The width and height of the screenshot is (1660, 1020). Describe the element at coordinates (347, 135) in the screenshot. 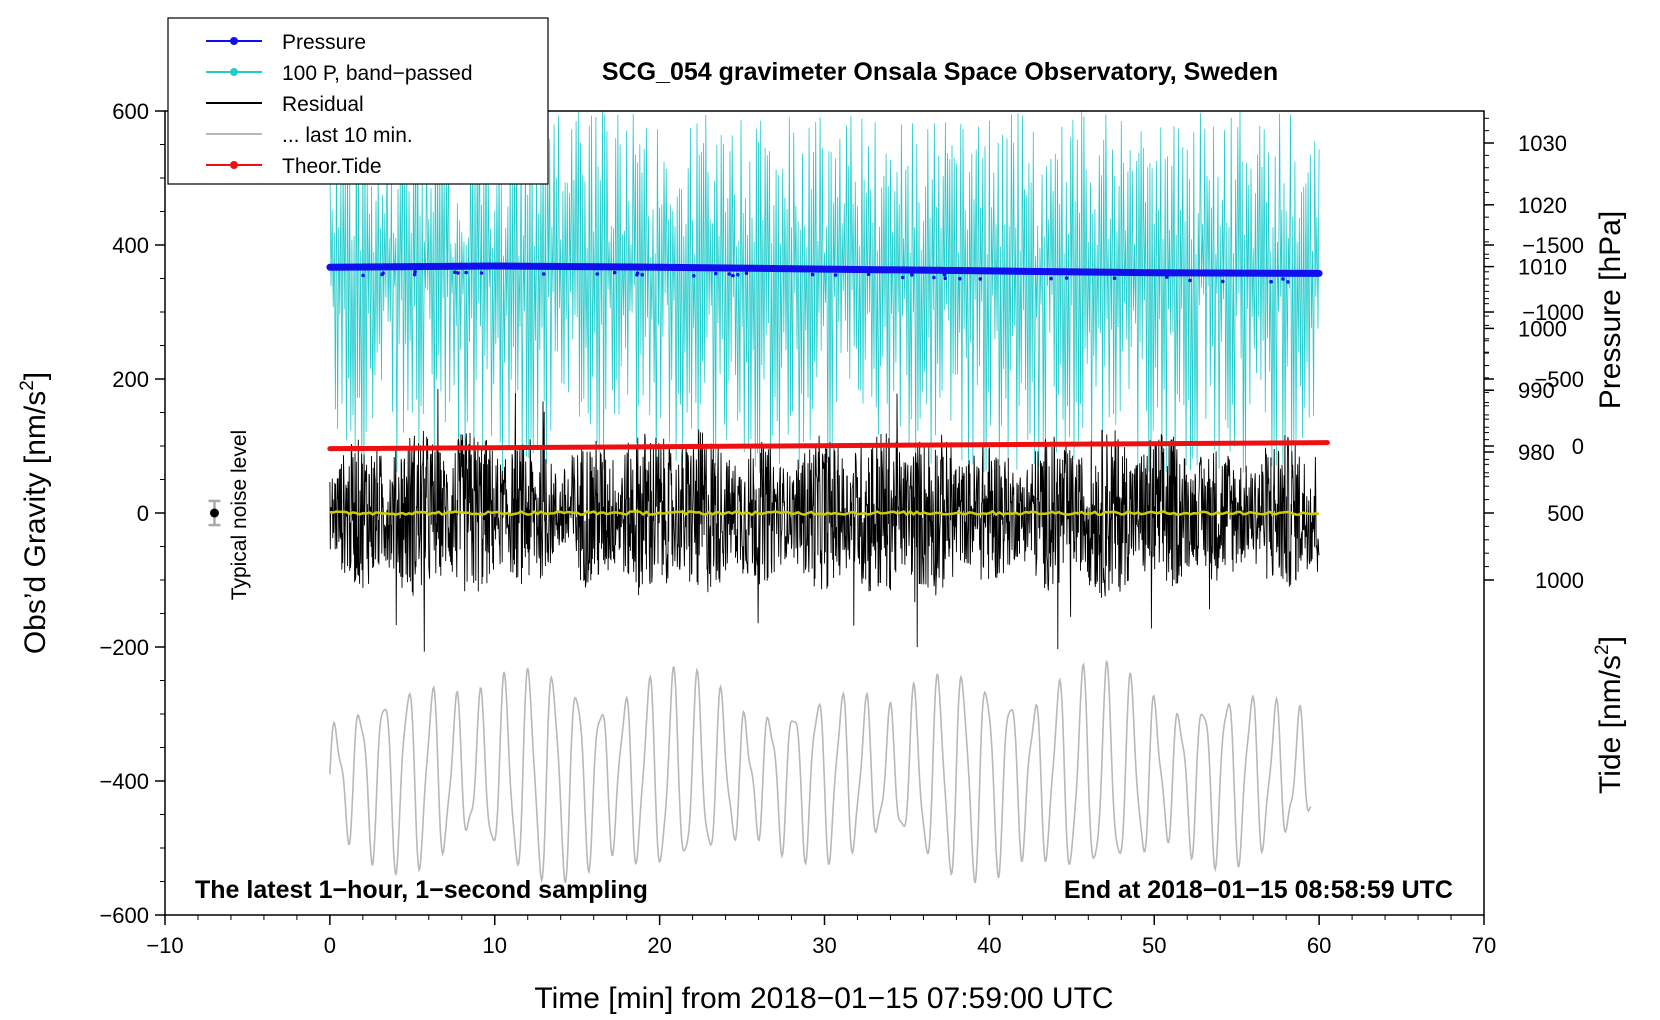

I see `legend-label: ... last 10 min.` at that location.